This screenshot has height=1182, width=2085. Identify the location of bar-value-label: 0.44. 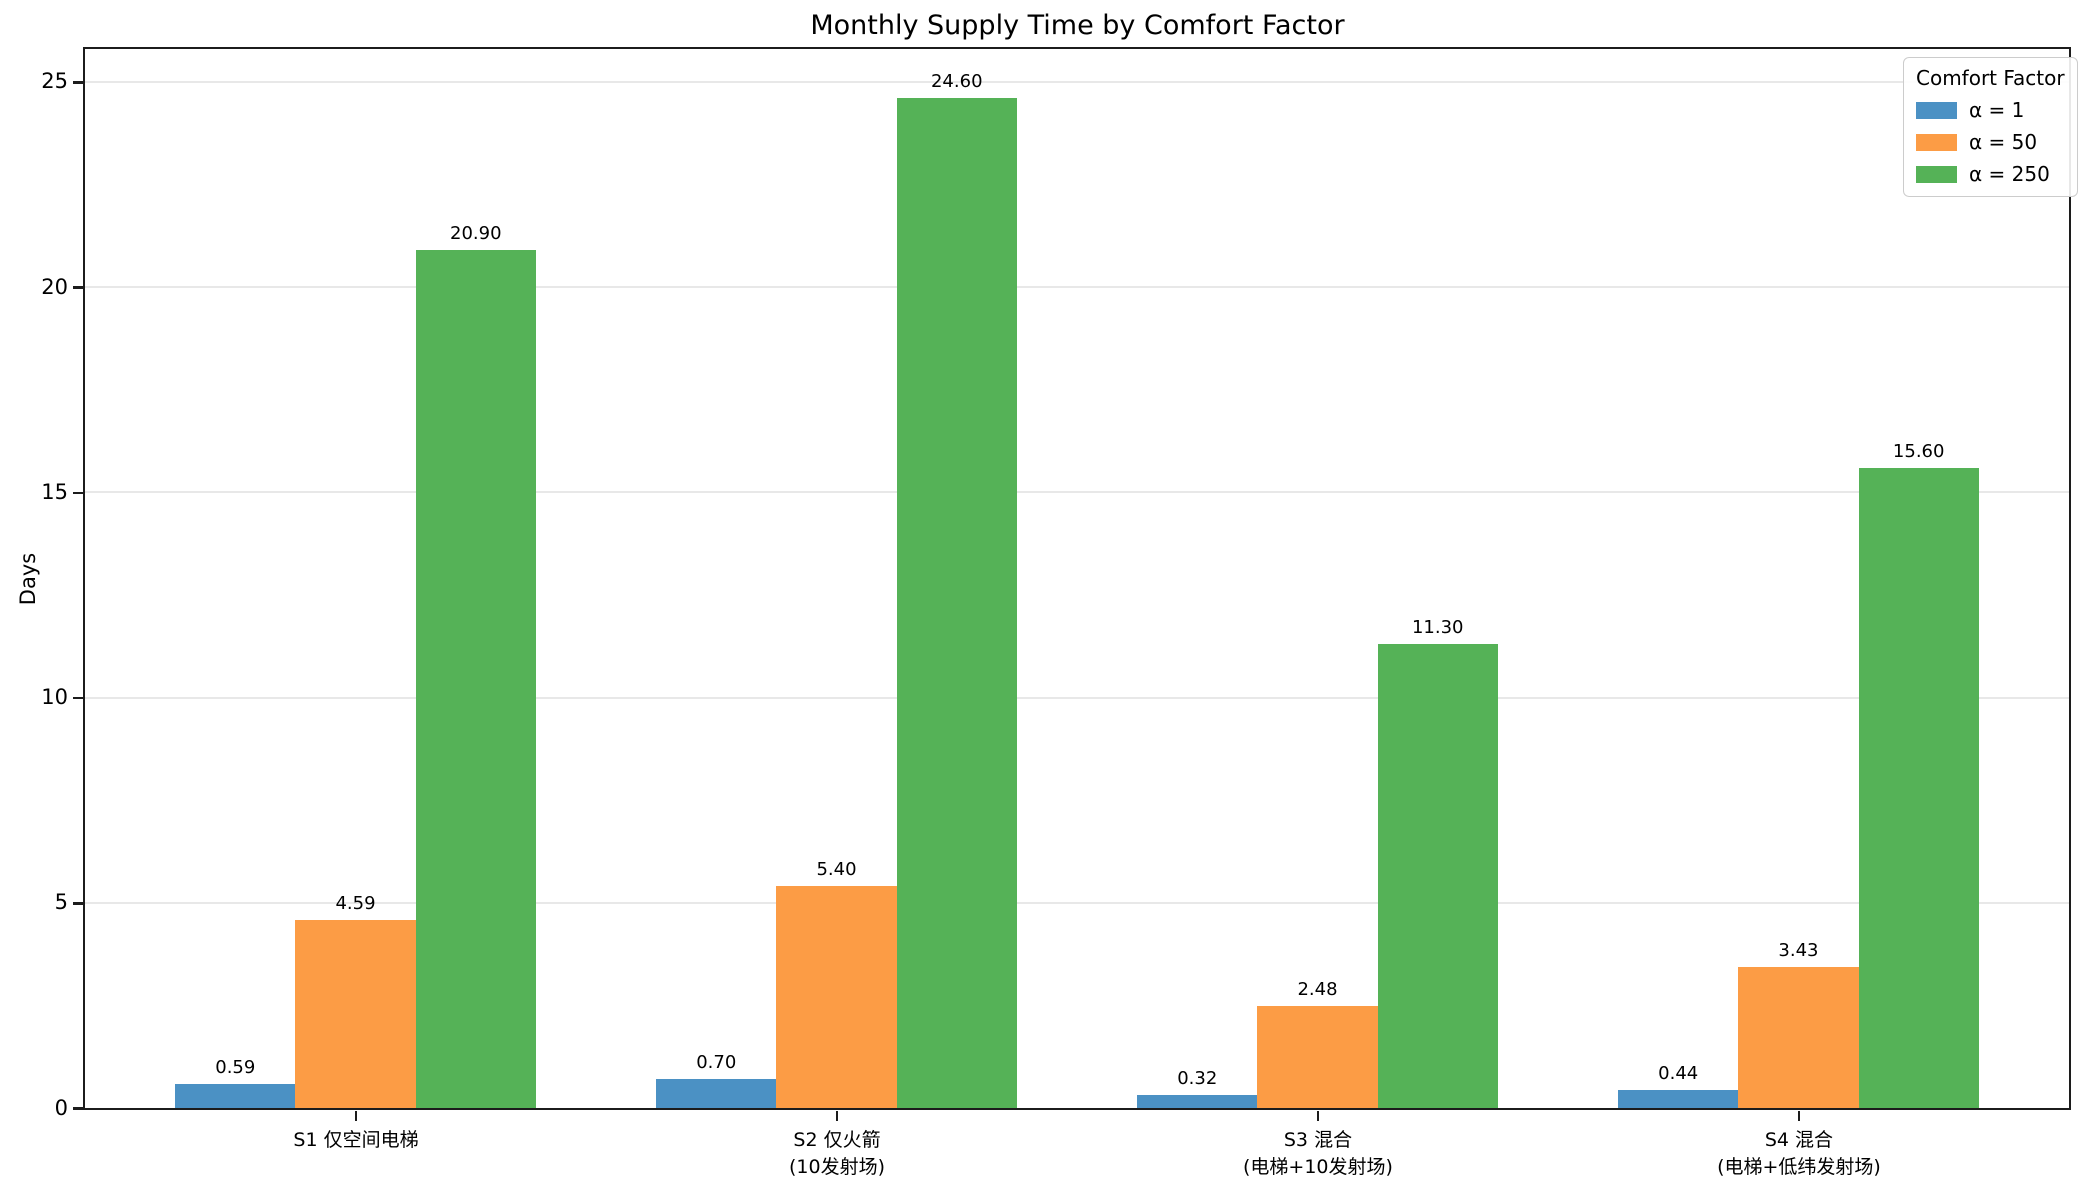
(1678, 1073).